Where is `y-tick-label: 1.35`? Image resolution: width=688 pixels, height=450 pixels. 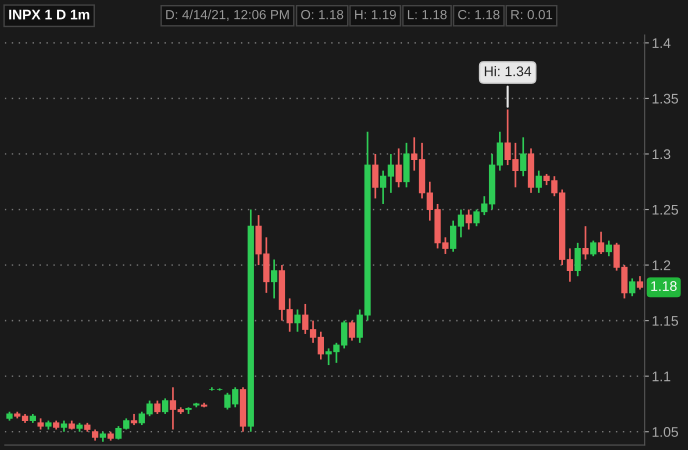 y-tick-label: 1.35 is located at coordinates (665, 99).